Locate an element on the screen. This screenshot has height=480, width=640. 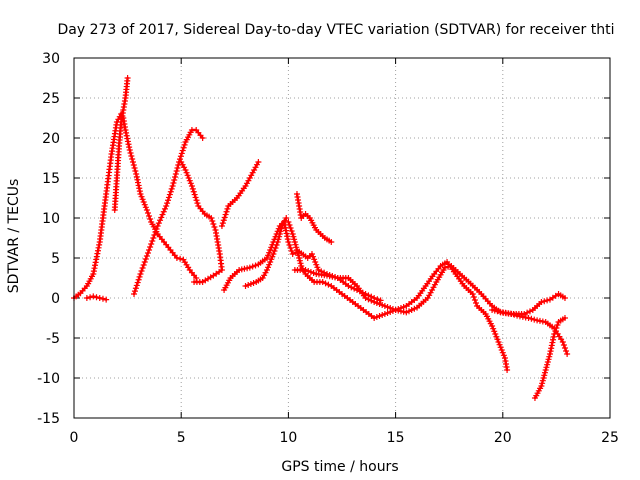
x-tick-label: 15 is located at coordinates (396, 438).